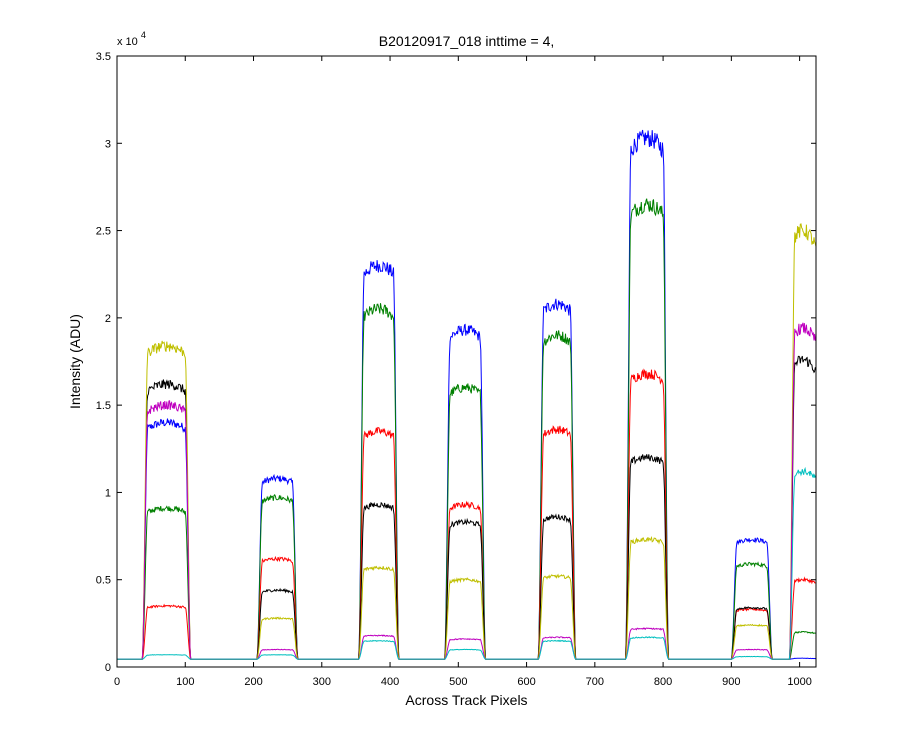 The image size is (900, 750). Describe the element at coordinates (526, 682) in the screenshot. I see `x-tick-label: 600` at that location.